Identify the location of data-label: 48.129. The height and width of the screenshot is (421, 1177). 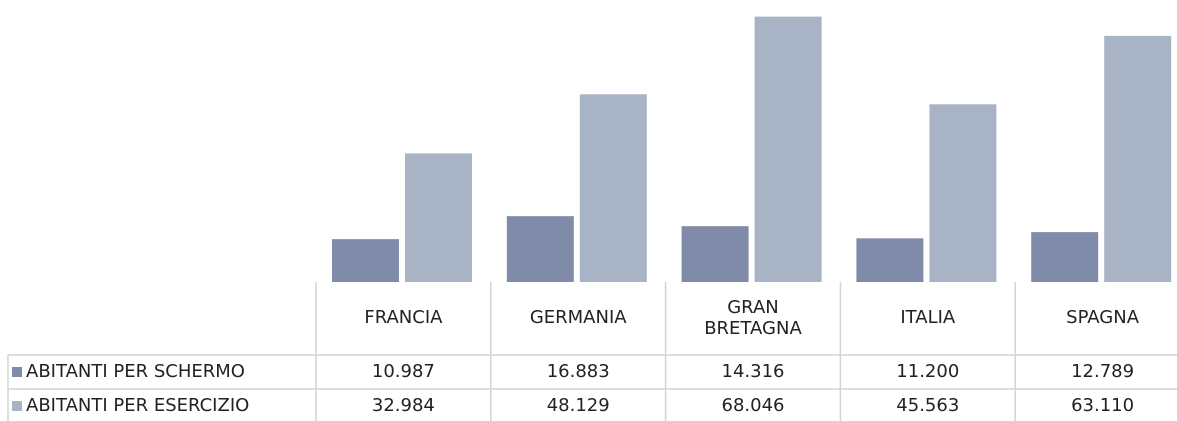
(578, 405).